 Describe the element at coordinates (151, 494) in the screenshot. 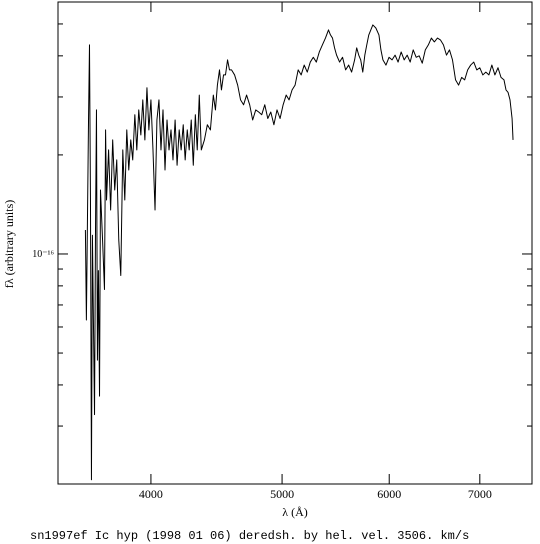

I see `x-tick-label: 4000` at that location.